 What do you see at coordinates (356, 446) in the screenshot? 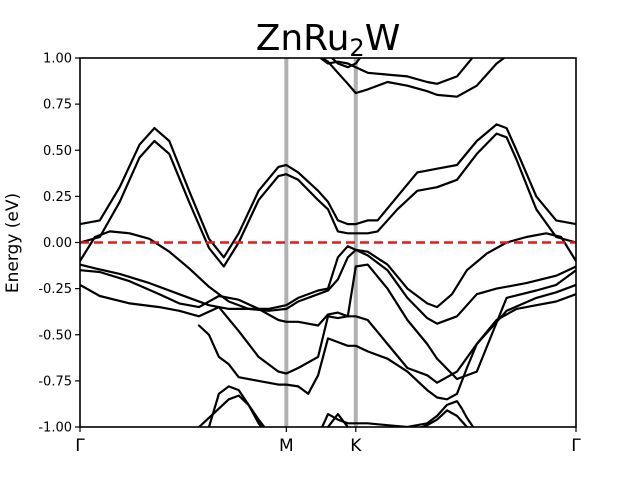
I see `kpoint-label: K` at bounding box center [356, 446].